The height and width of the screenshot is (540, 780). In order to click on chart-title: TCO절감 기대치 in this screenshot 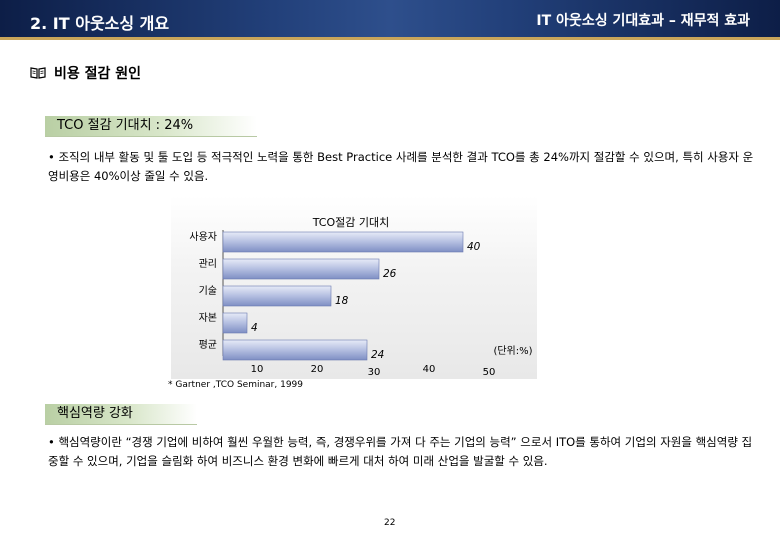, I will do `click(351, 222)`.